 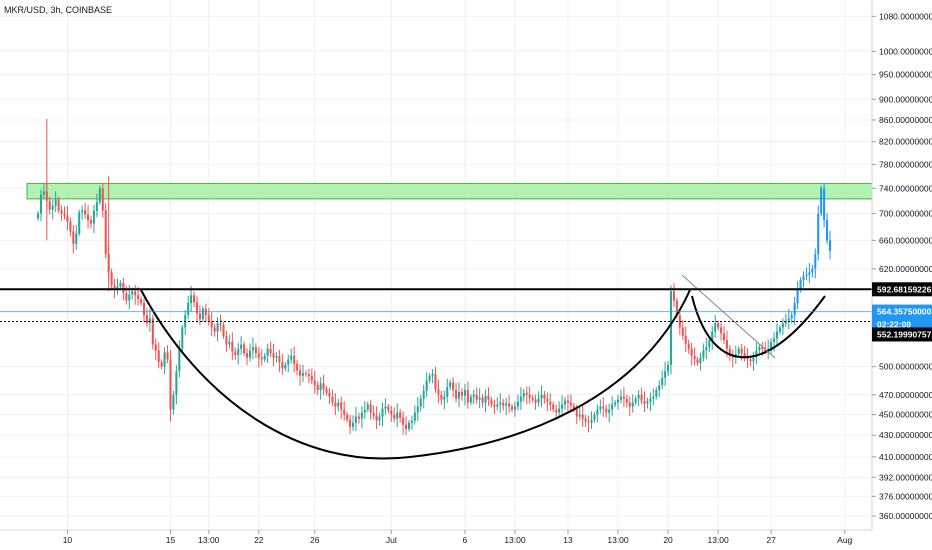 I want to click on countdown-badge-text: 02:22:09, so click(x=894, y=325).